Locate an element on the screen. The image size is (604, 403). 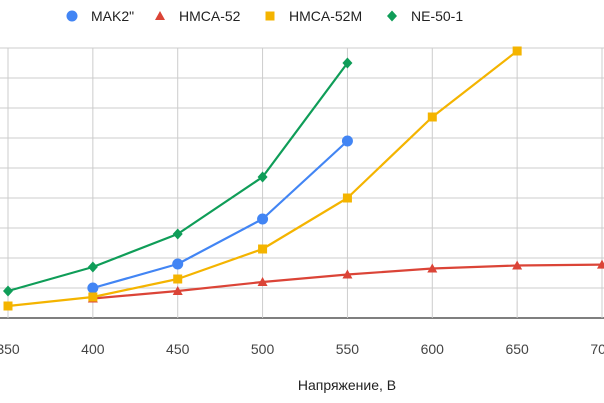
x-axis-title: Напряжение, В is located at coordinates (347, 385).